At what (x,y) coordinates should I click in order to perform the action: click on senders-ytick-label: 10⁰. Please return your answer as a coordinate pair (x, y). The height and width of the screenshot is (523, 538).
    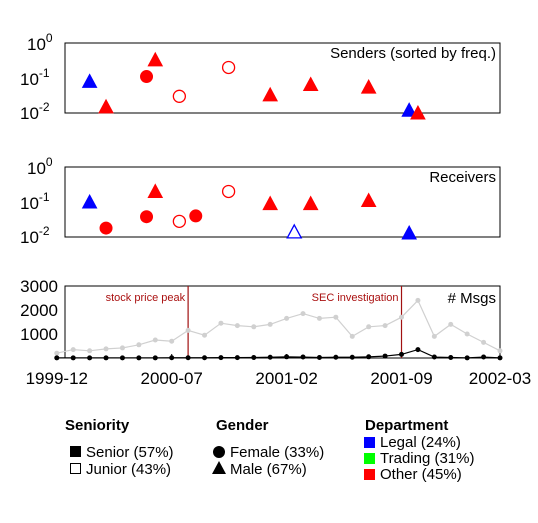
    Looking at the image, I should click on (40, 42).